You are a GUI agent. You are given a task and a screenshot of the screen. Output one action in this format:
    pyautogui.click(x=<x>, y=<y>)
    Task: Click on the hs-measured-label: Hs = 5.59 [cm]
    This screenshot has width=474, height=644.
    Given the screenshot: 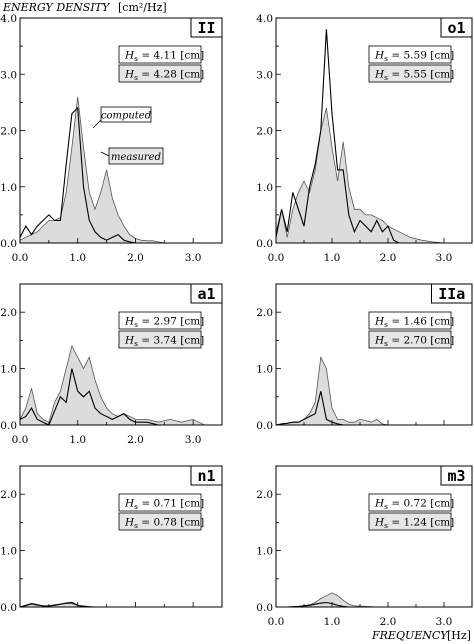 What is the action you would take?
    pyautogui.click(x=414, y=57)
    